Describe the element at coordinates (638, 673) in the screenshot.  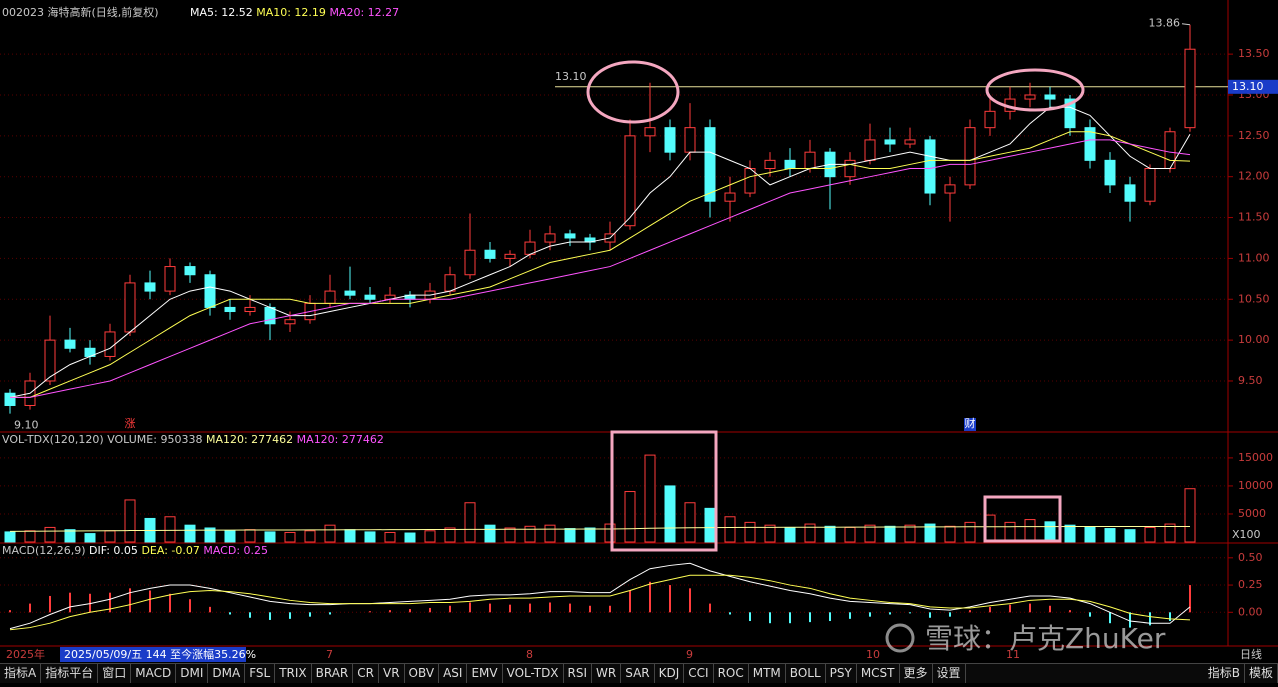
I see `toolbar-tab: SAR` at that location.